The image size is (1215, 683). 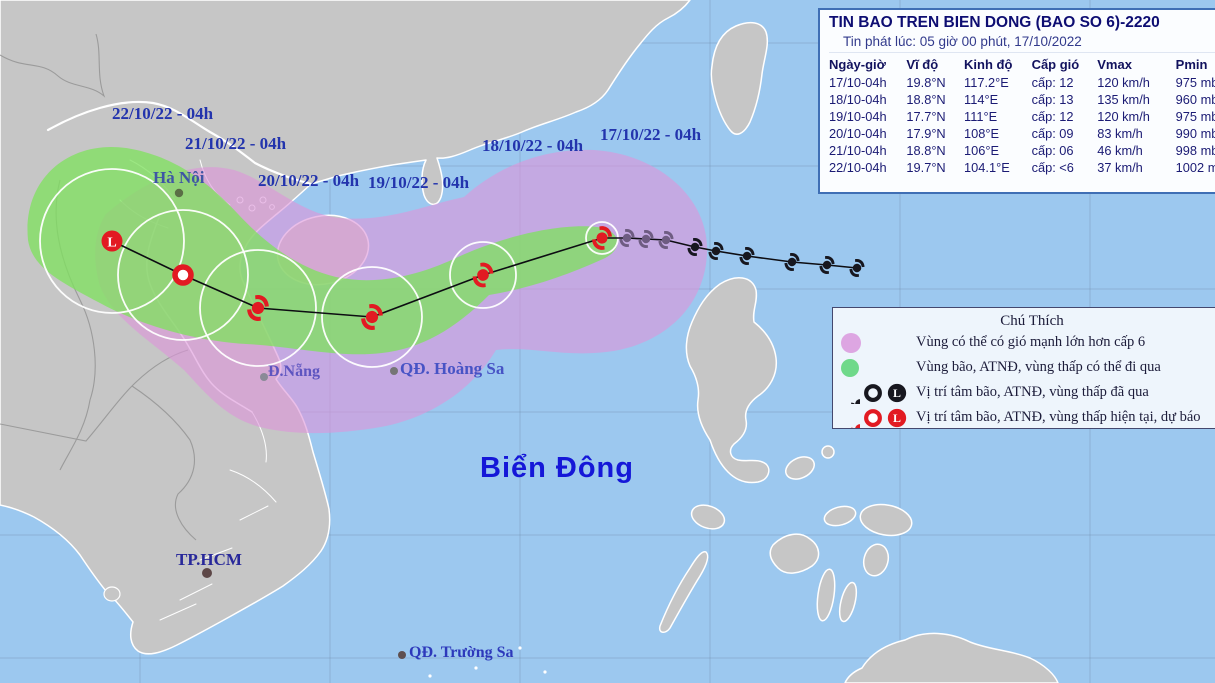 What do you see at coordinates (1052, 99) in the screenshot?
I see `forecast-cell: cấp: 13` at bounding box center [1052, 99].